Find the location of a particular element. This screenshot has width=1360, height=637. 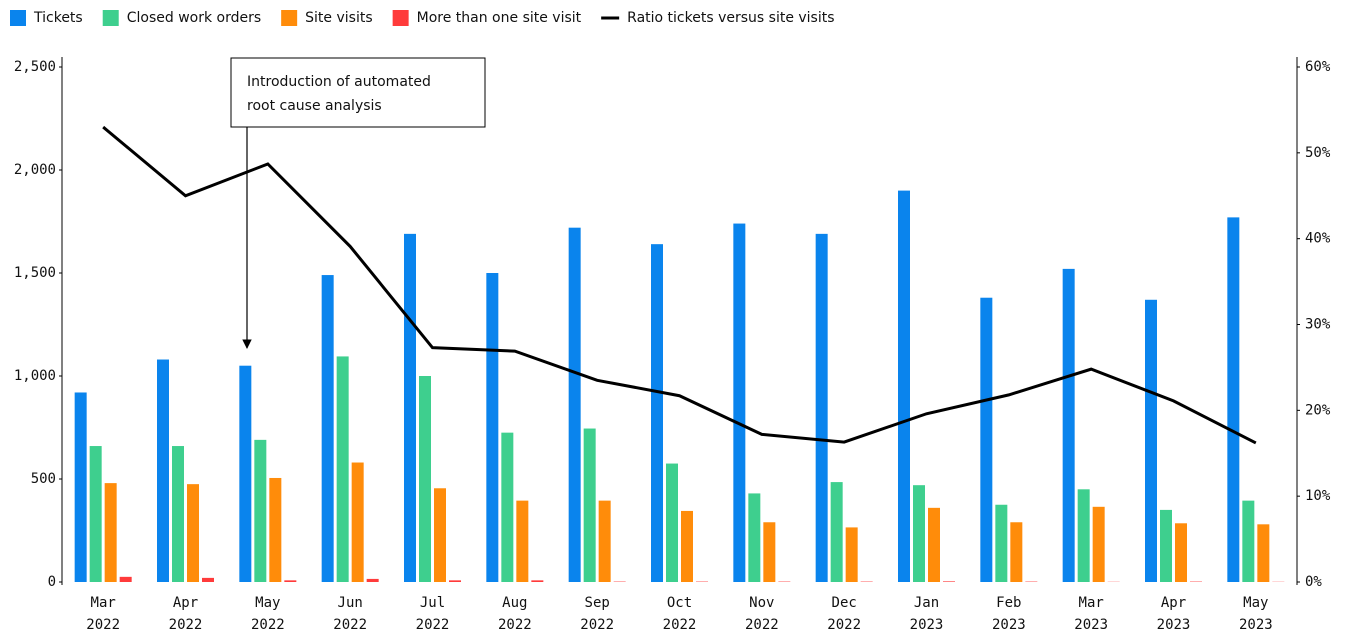

x-tick-label: Feb is located at coordinates (1008, 603).